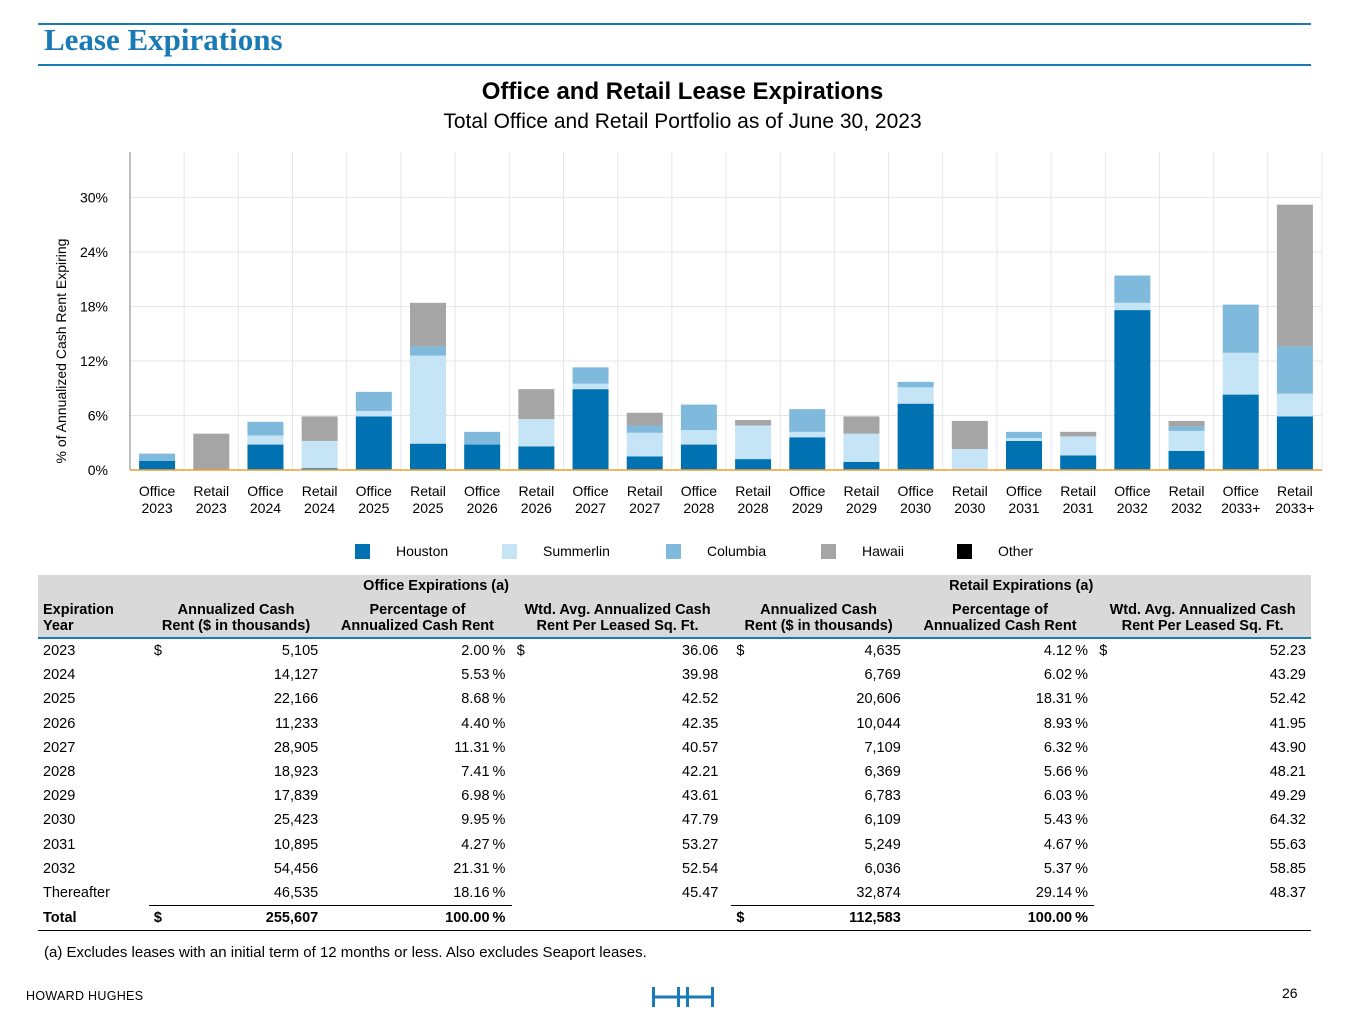 The height and width of the screenshot is (1024, 1365). I want to click on x-tick-label: 2027, so click(590, 508).